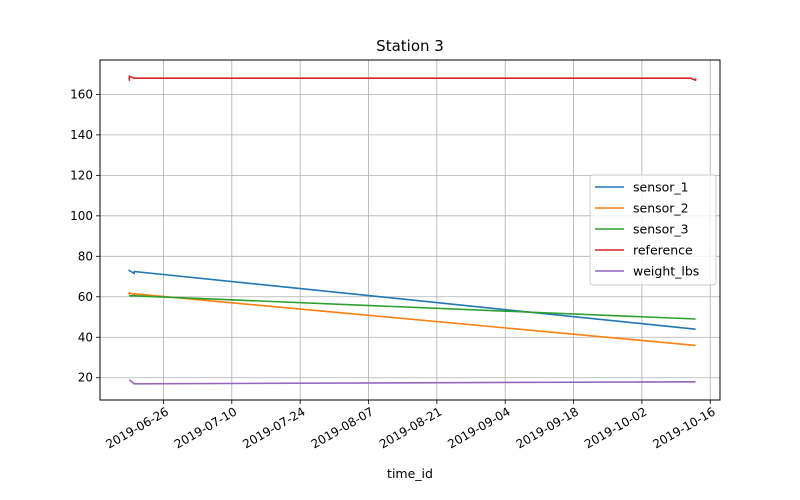  I want to click on y-tick-label: 60, so click(85, 297).